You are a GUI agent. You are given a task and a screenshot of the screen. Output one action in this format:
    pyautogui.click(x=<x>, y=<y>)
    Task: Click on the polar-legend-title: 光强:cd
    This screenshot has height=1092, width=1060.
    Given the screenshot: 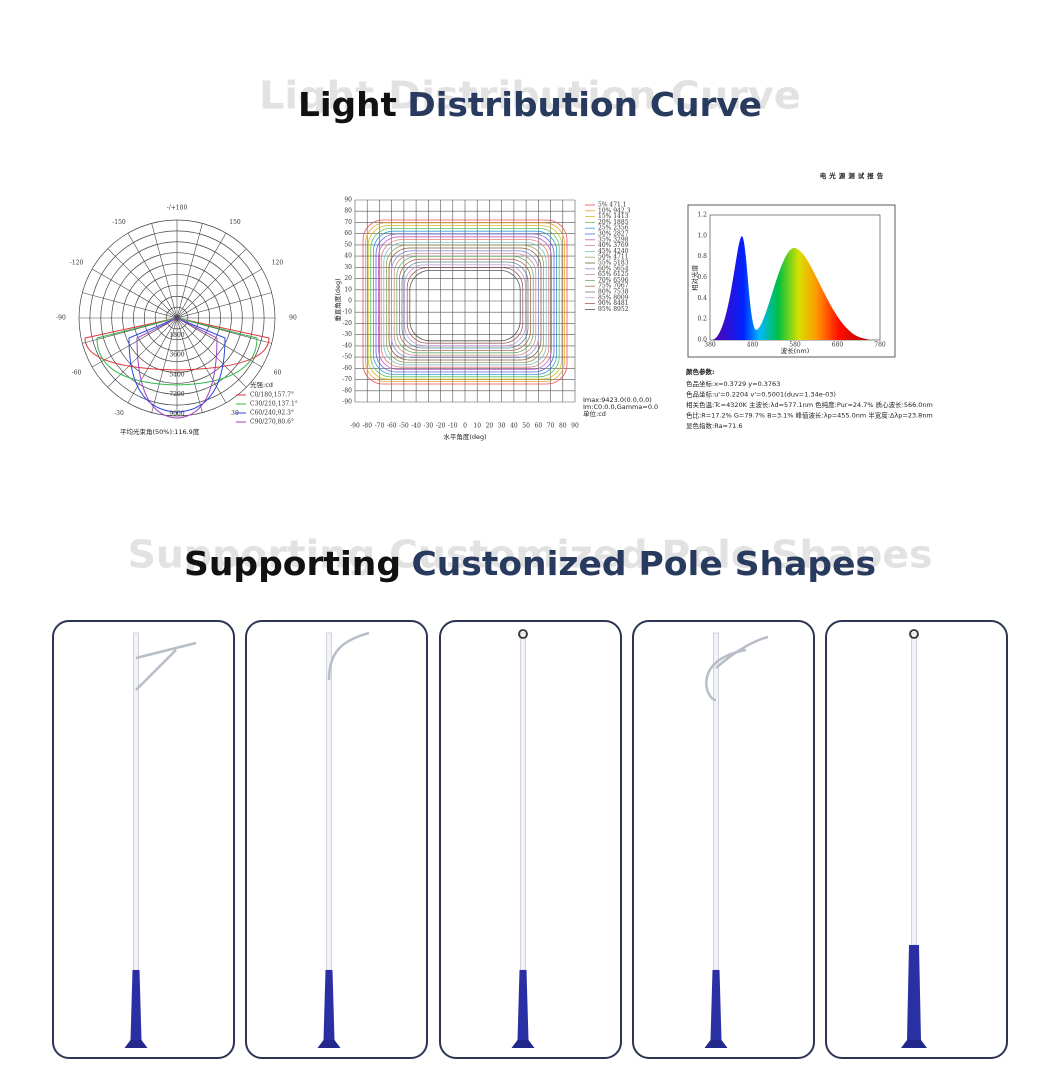 What is the action you would take?
    pyautogui.click(x=261, y=384)
    